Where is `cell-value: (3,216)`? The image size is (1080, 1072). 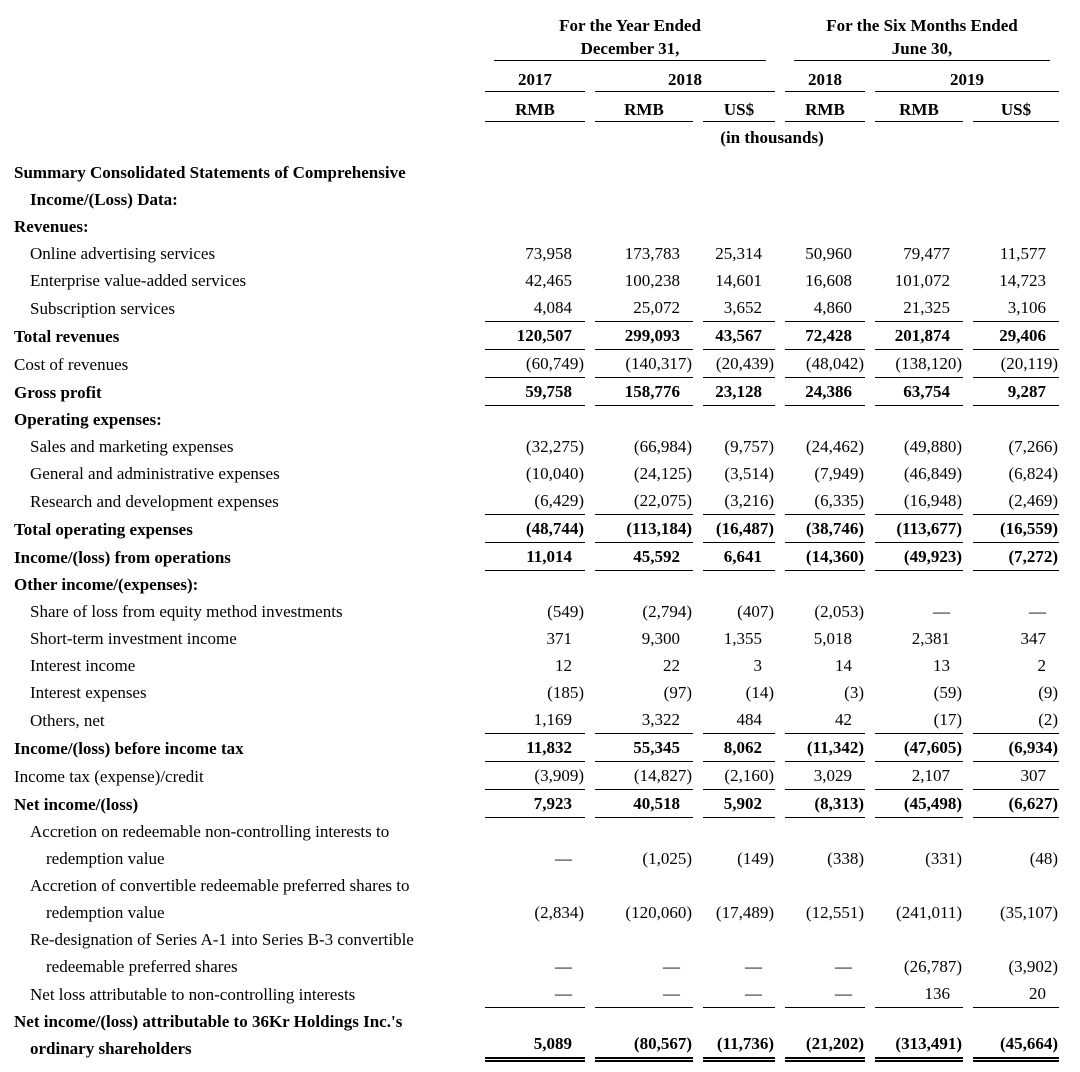
cell-value: (3,216) is located at coordinates (739, 501).